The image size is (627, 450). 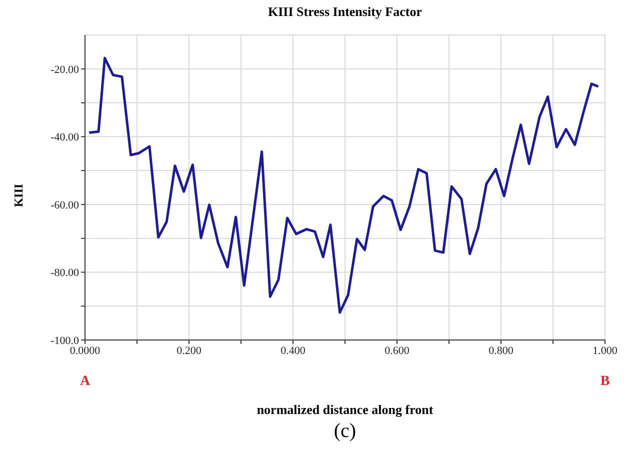 What do you see at coordinates (85, 350) in the screenshot?
I see `x-tick-label: 0.0000` at bounding box center [85, 350].